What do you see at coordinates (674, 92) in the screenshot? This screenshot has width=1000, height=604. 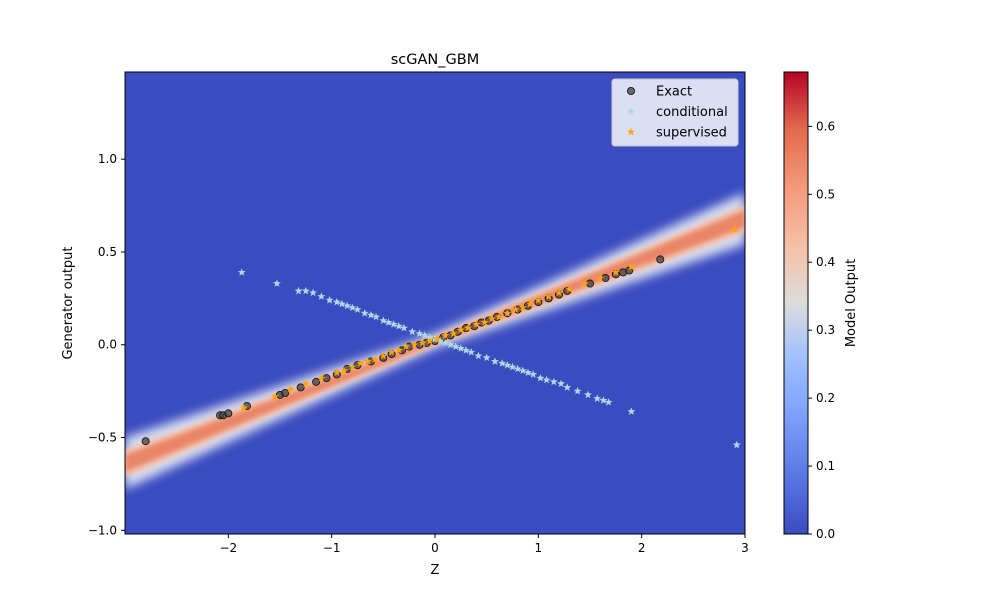 I see `legend-label: Exact` at bounding box center [674, 92].